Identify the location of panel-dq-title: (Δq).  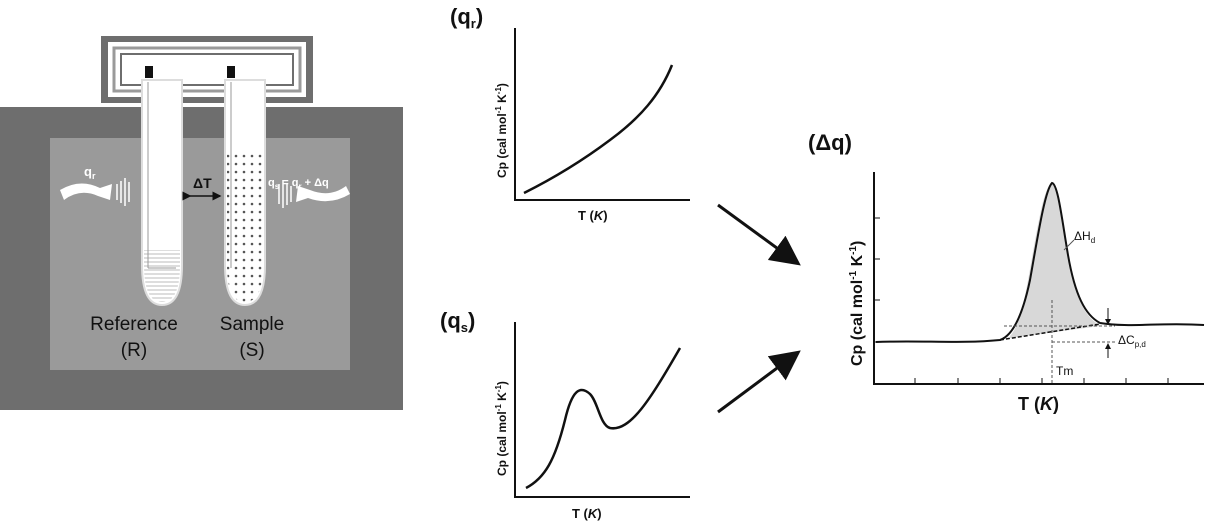
(830, 142).